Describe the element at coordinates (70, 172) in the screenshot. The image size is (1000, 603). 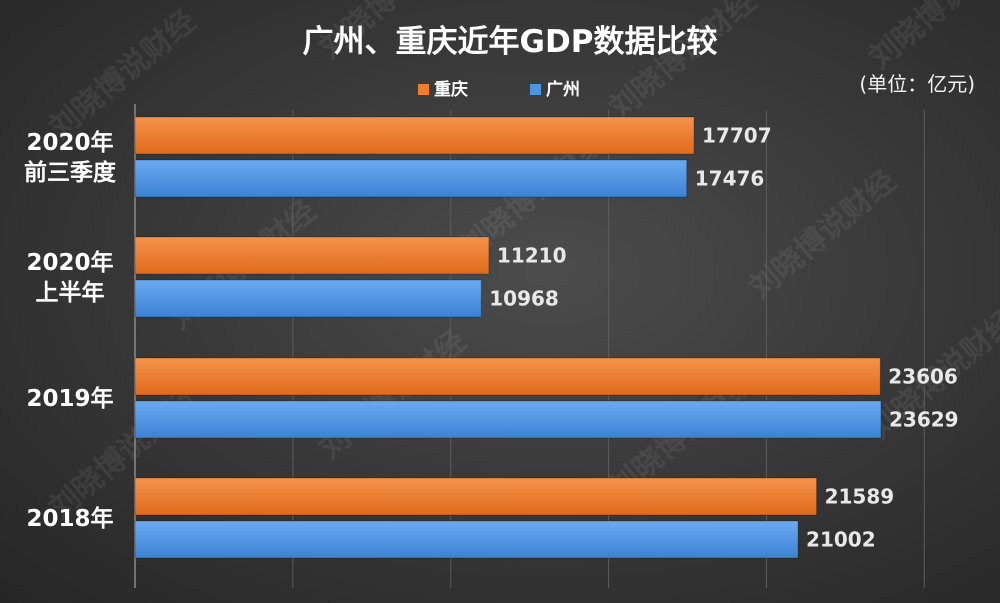
I see `category-label: 前三季度` at that location.